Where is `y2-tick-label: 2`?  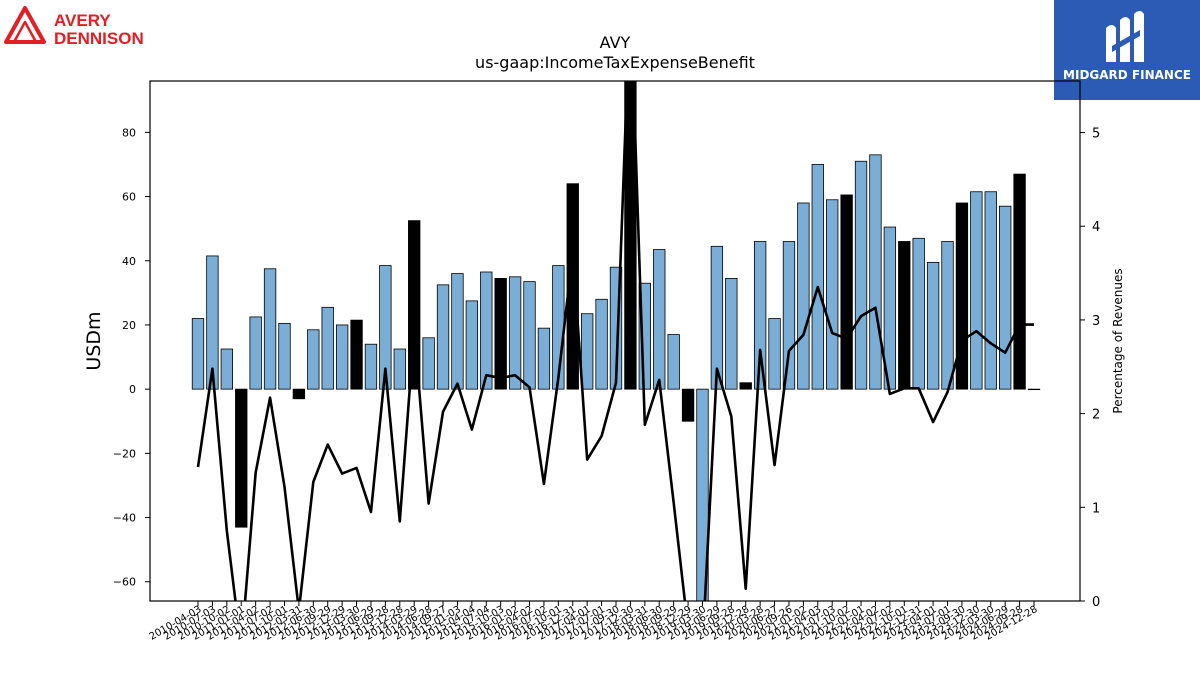
y2-tick-label: 2 is located at coordinates (1096, 415).